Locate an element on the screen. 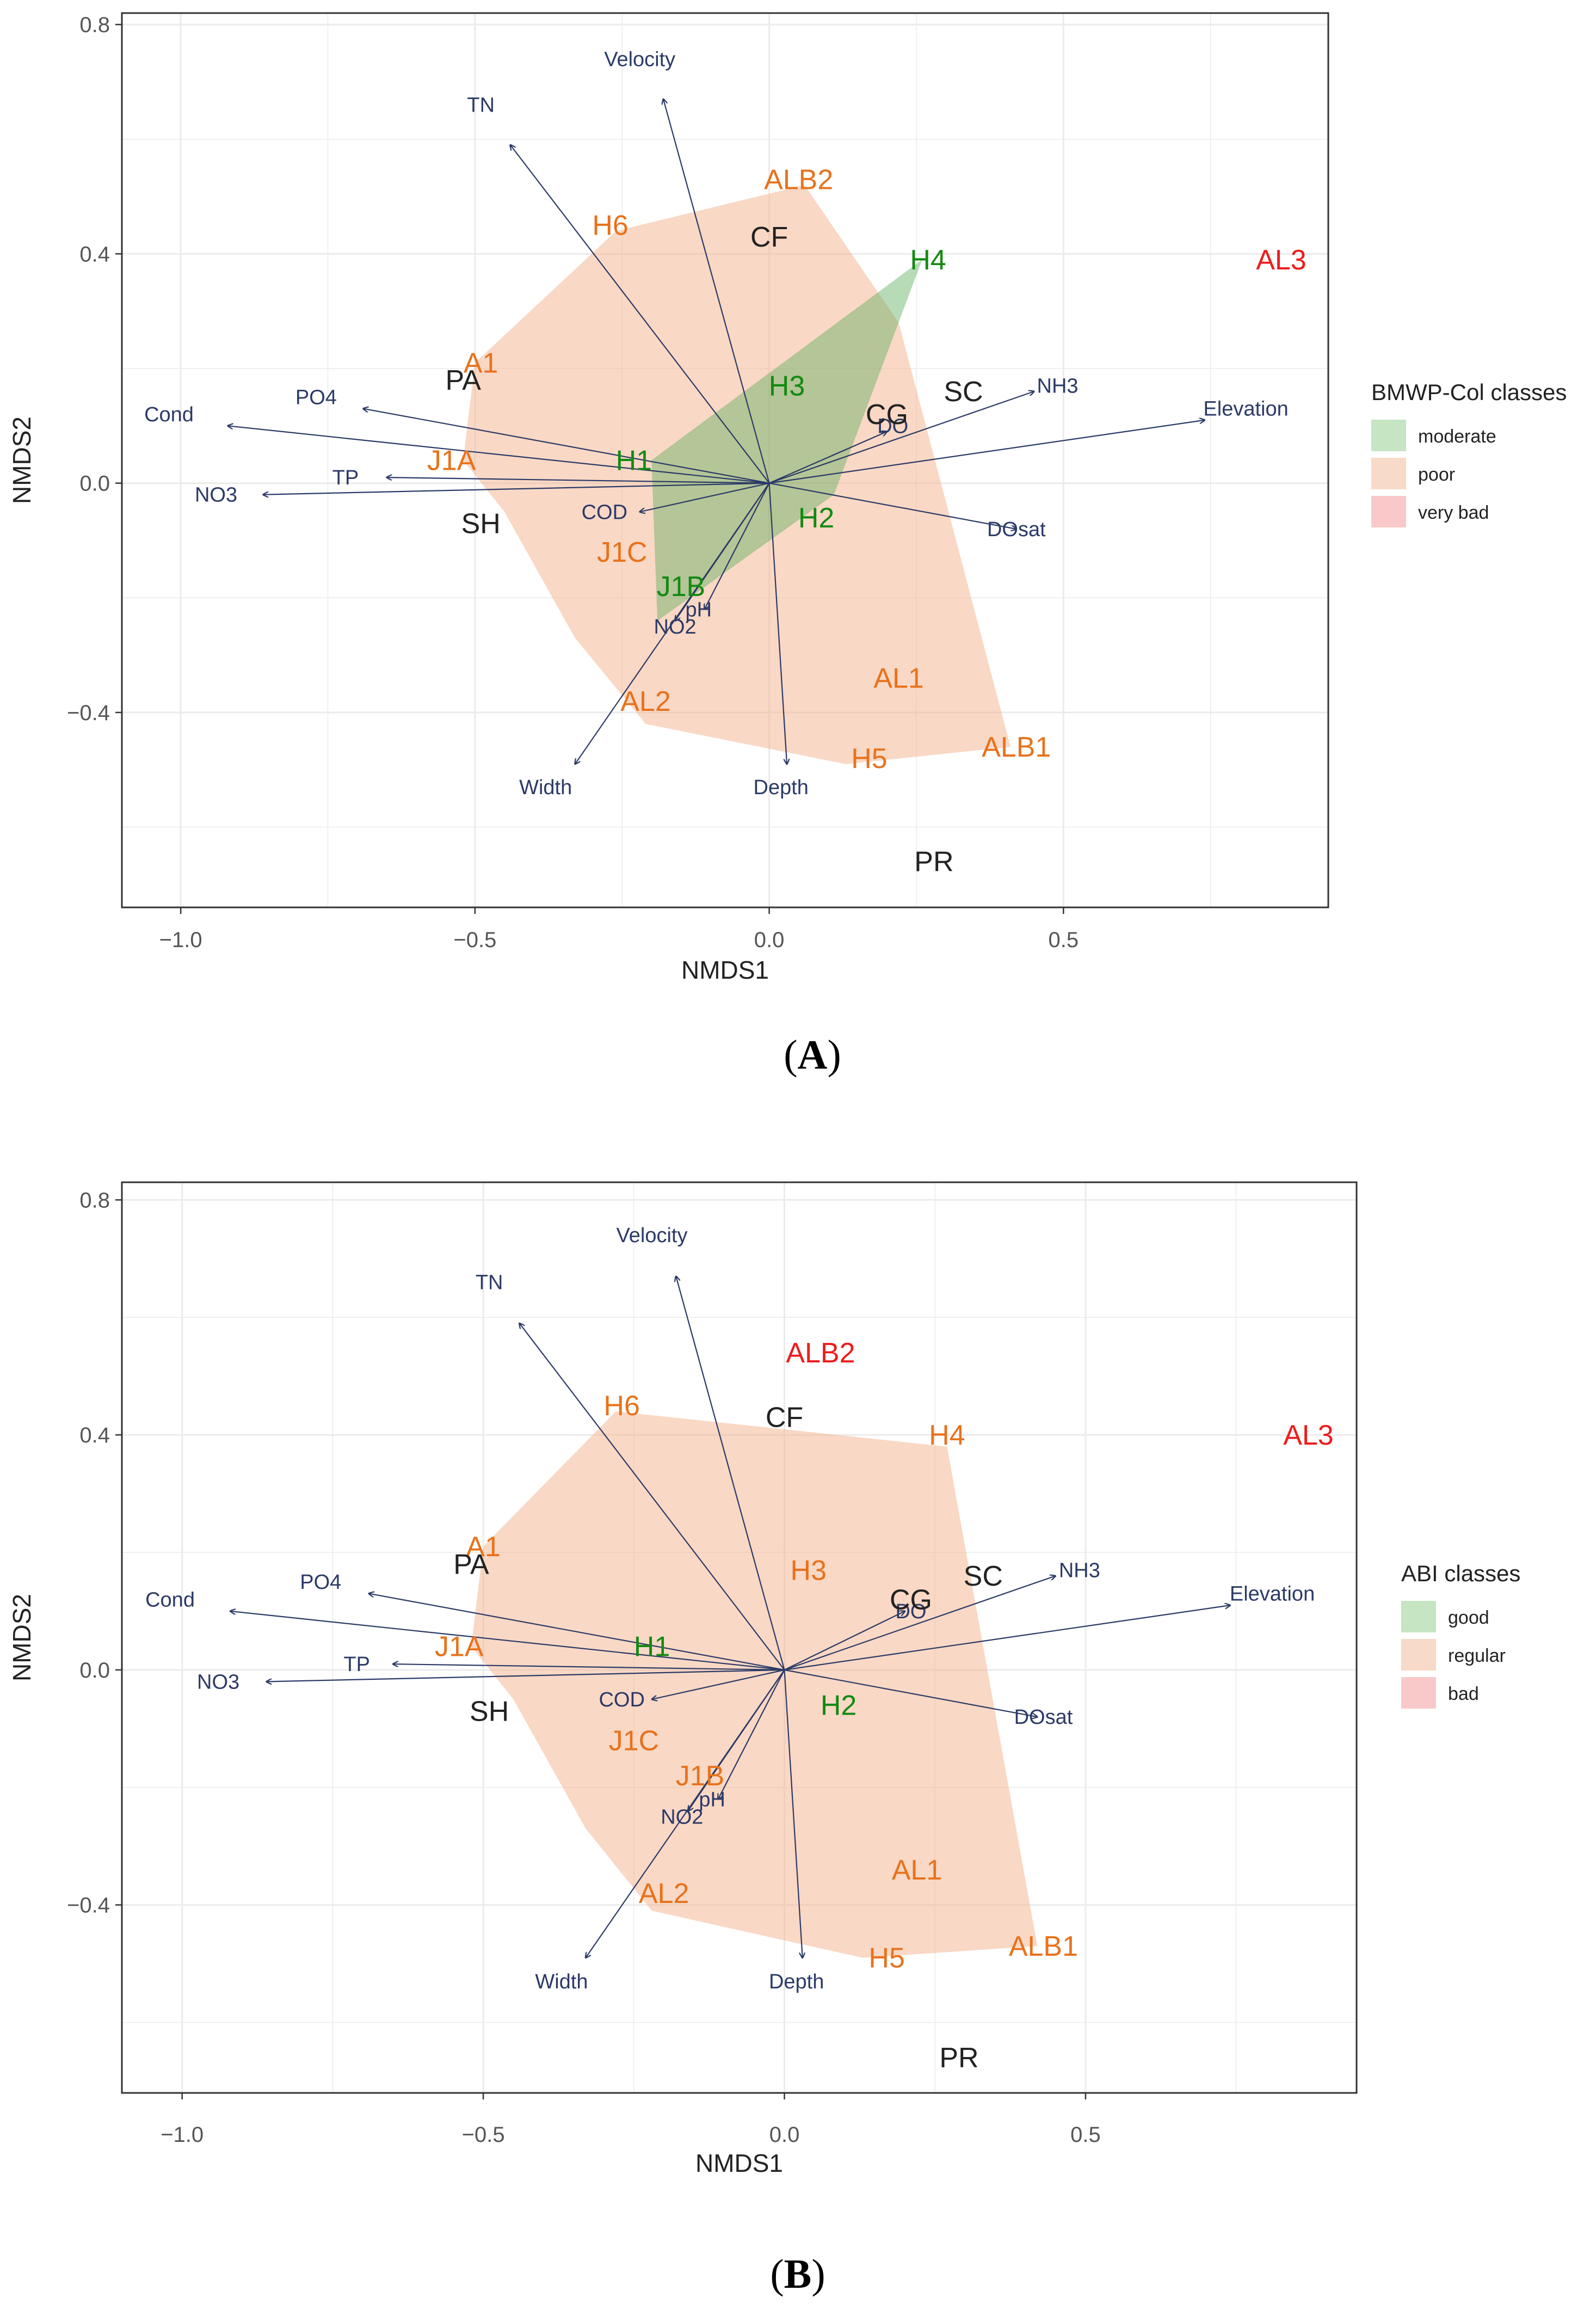 Image resolution: width=1596 pixels, height=2315 pixels. site-label-al2: AL2 is located at coordinates (645, 702).